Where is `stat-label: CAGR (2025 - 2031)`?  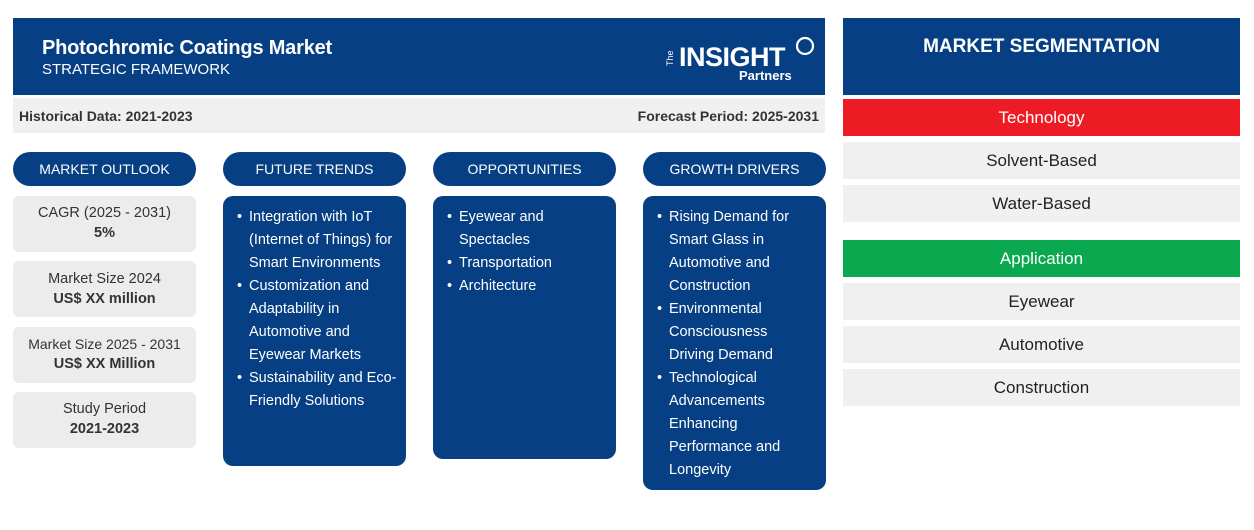 stat-label: CAGR (2025 - 2031) is located at coordinates (104, 213).